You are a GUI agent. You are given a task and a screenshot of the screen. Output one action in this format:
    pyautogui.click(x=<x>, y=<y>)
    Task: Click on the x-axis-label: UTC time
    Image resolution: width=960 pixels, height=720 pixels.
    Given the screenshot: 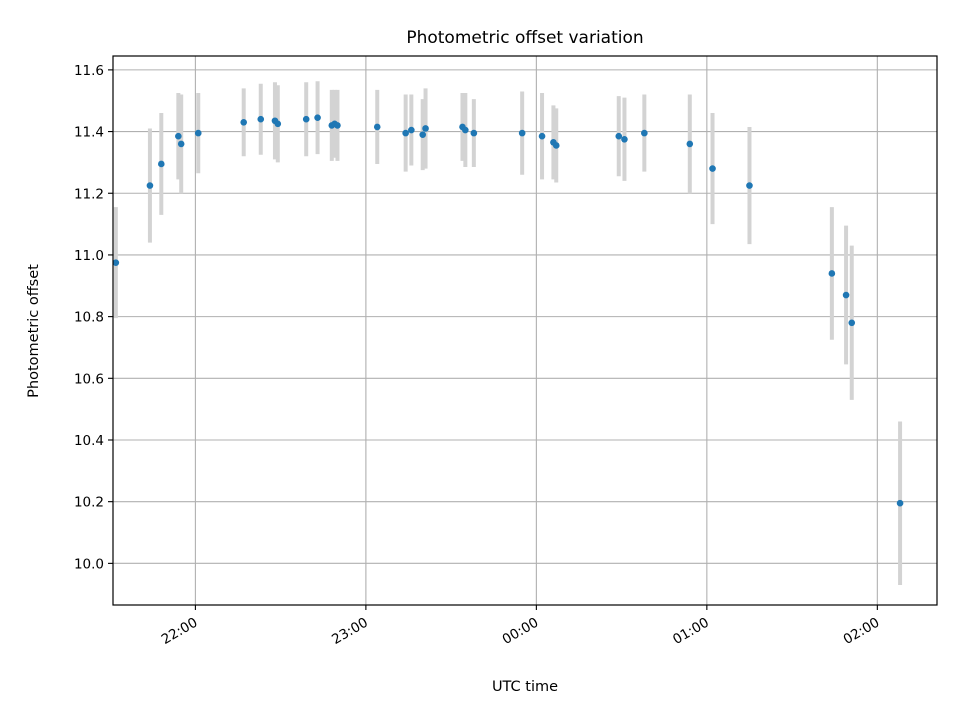 What is the action you would take?
    pyautogui.click(x=525, y=687)
    